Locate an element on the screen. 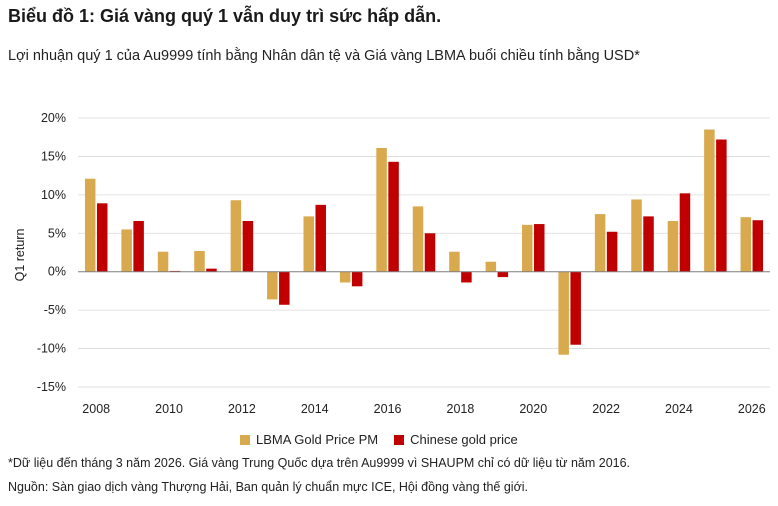 Image resolution: width=778 pixels, height=506 pixels. lbma-bar-2016 is located at coordinates (381, 209).